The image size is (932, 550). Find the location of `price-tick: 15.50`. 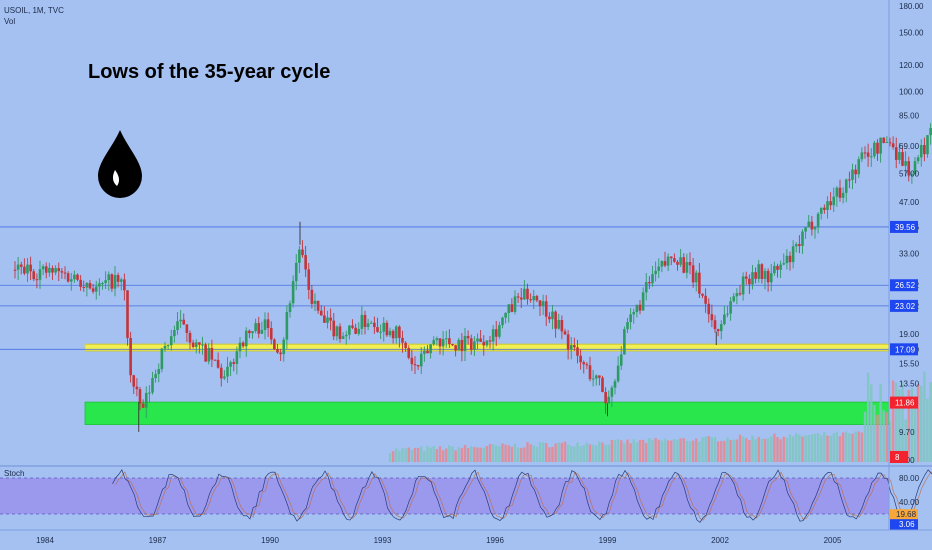

price-tick: 15.50 is located at coordinates (909, 364).